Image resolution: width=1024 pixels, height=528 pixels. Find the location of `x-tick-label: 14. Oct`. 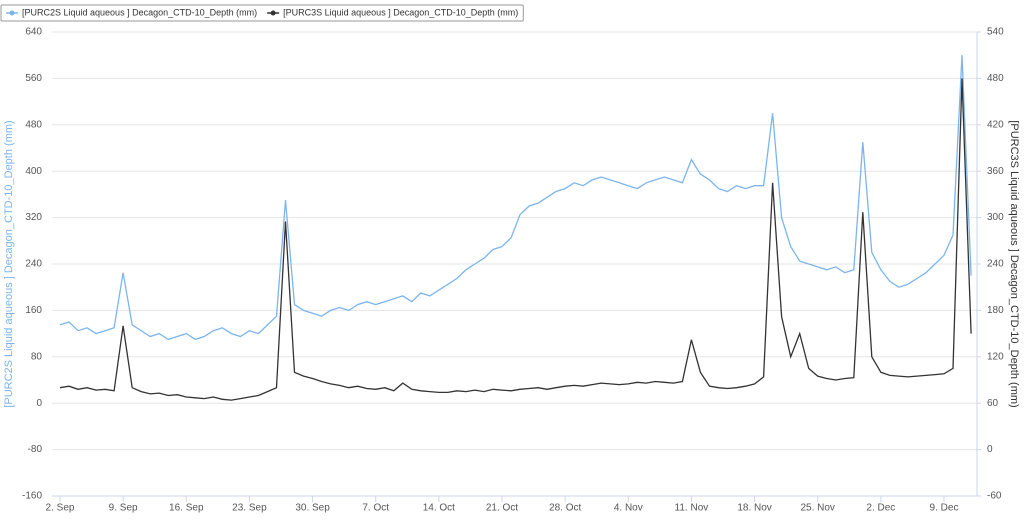

x-tick-label: 14. Oct is located at coordinates (439, 508).